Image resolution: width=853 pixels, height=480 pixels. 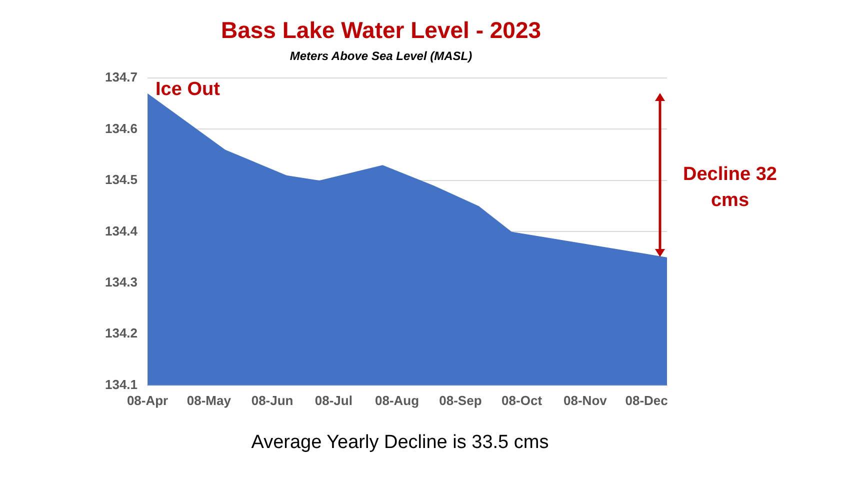 I want to click on chart-title: Bass Lake Water Level - 2023, so click(x=381, y=30).